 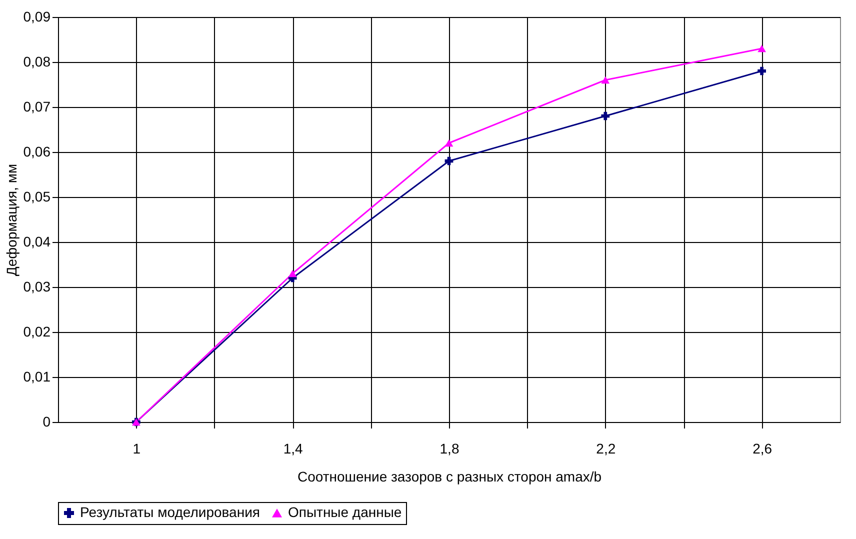 What do you see at coordinates (46, 422) in the screenshot?
I see `y-tick-label: 0` at bounding box center [46, 422].